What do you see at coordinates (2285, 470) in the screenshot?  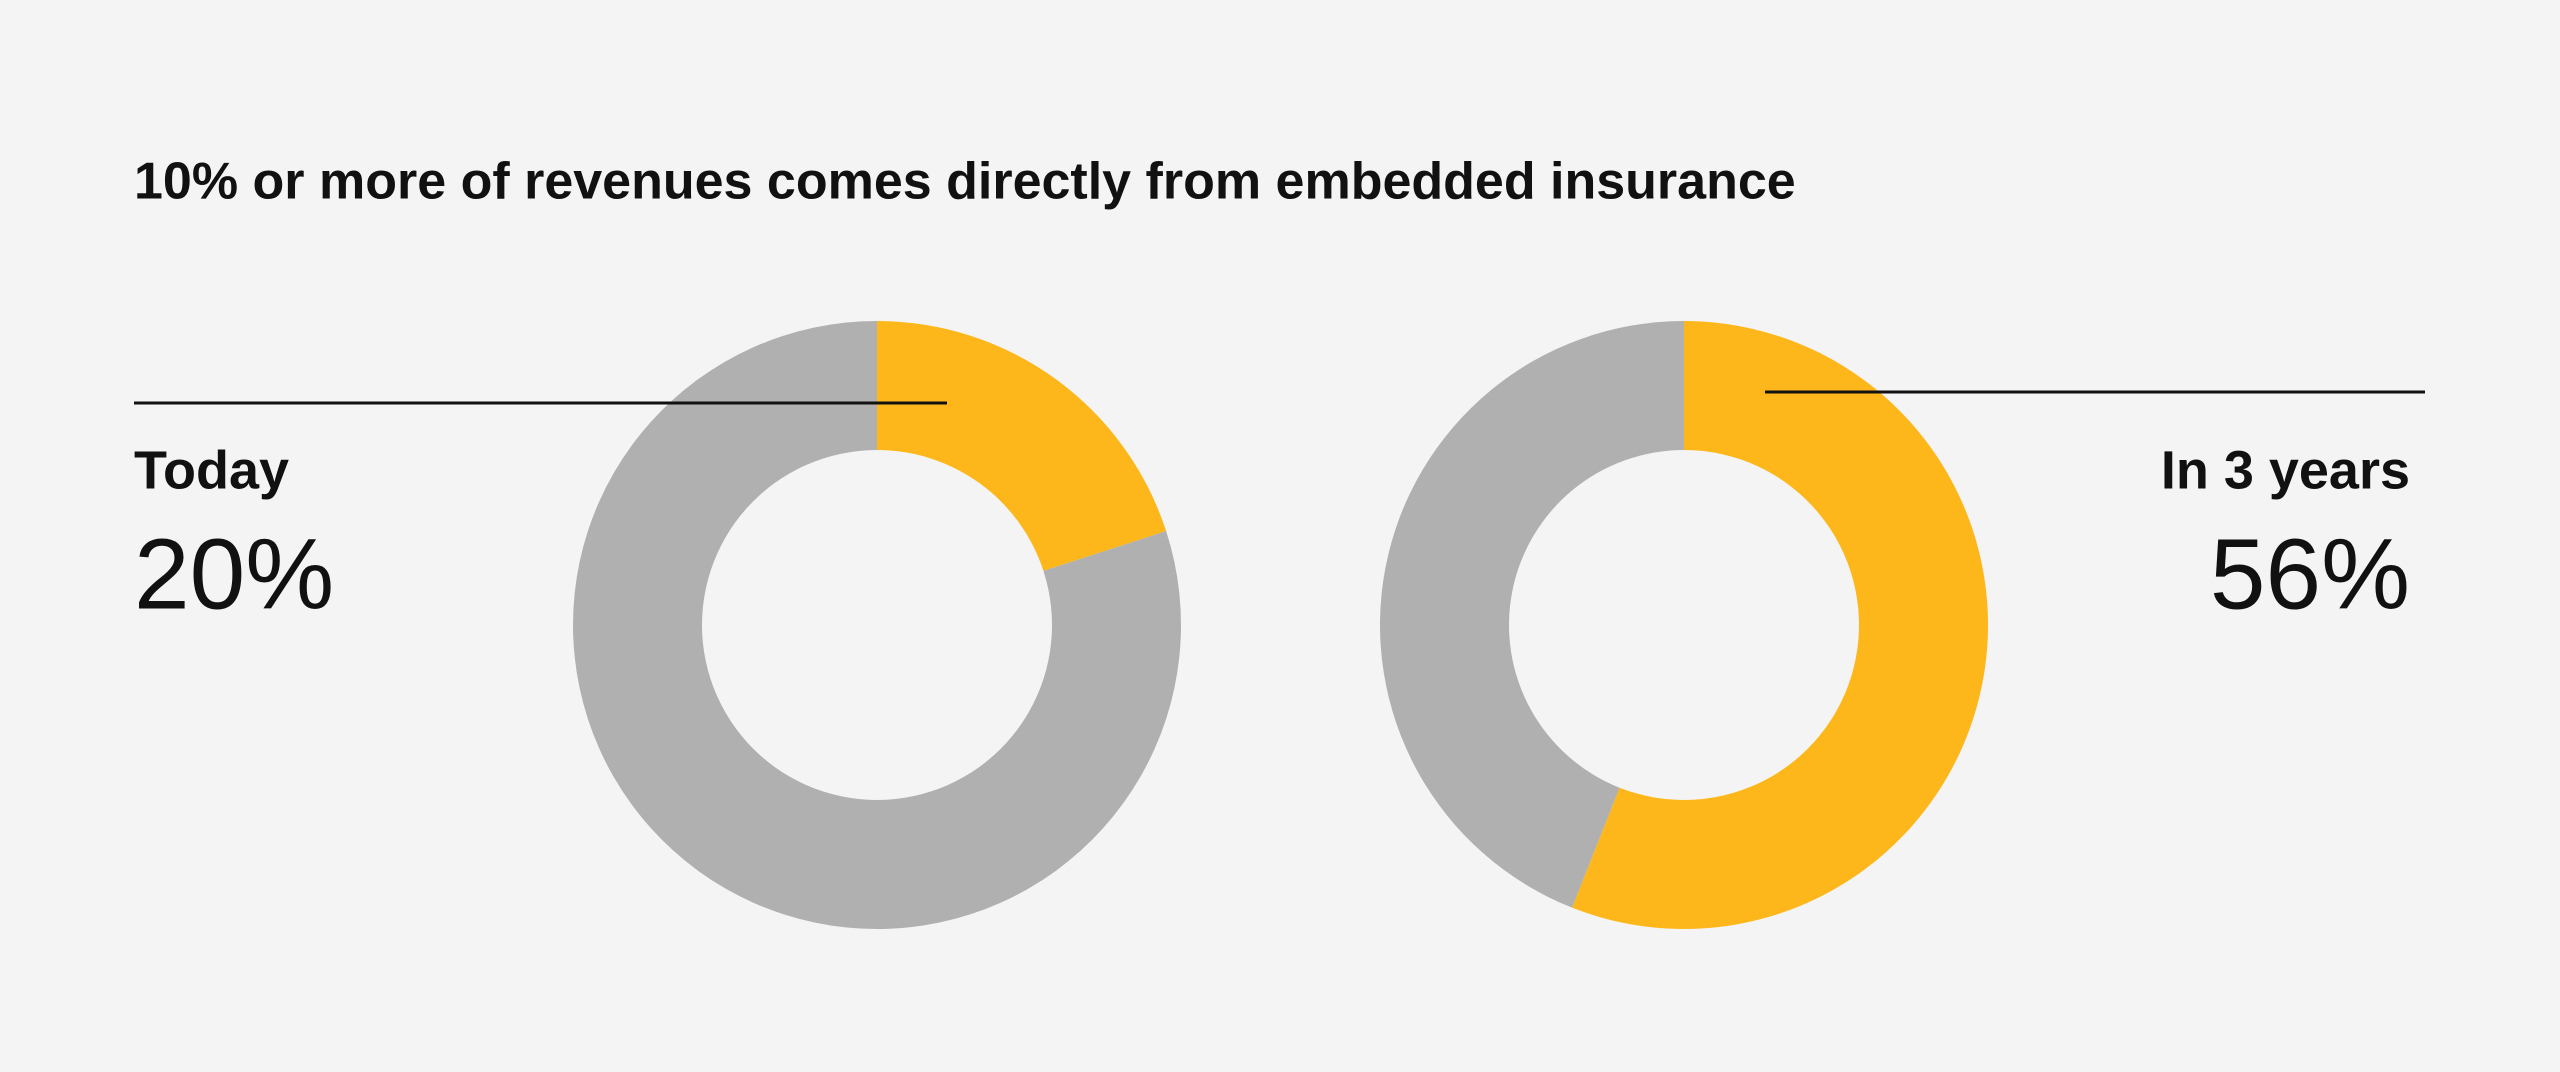 I see `donut-label: In 3 years` at bounding box center [2285, 470].